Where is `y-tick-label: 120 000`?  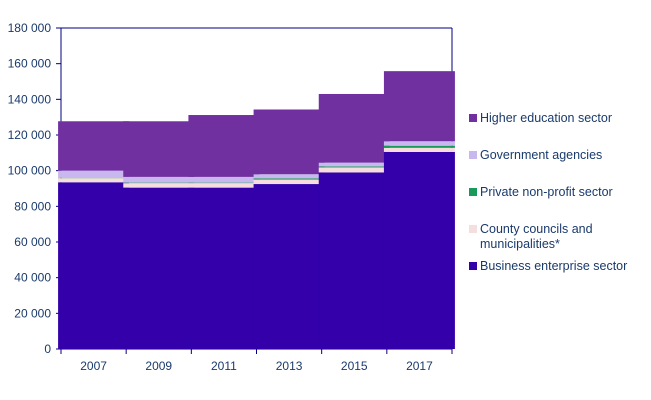
y-tick-label: 120 000 is located at coordinates (30, 135).